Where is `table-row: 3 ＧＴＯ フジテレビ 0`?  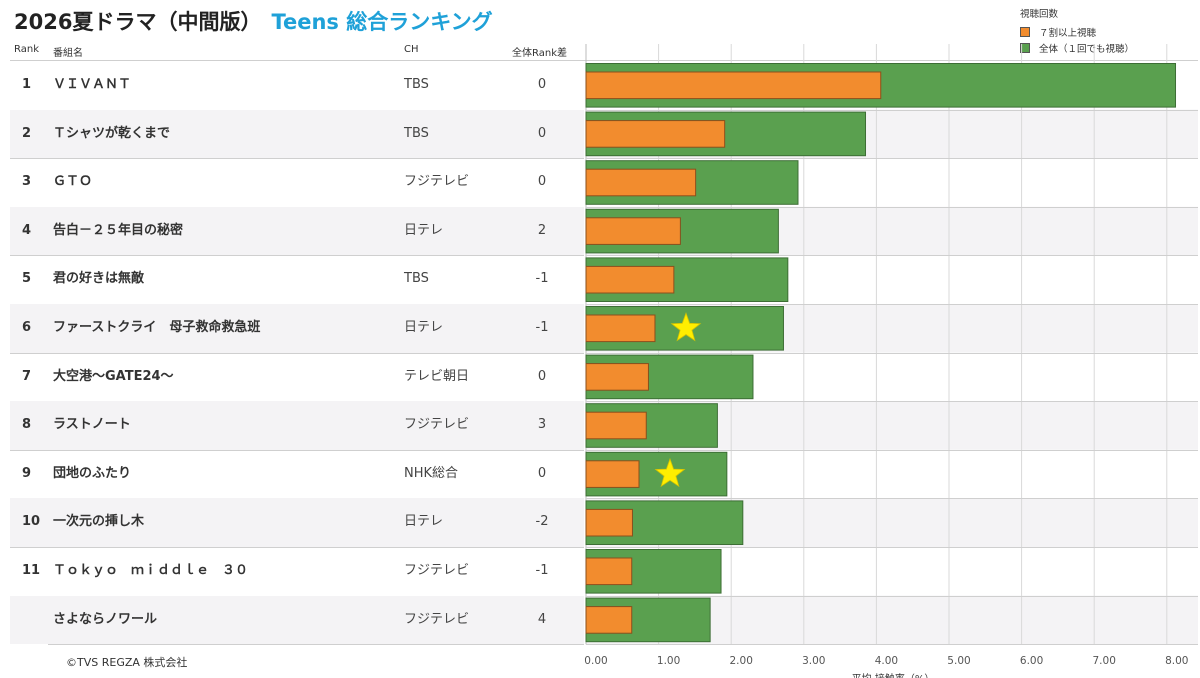 table-row: 3 ＧＴＯ フジテレビ 0 is located at coordinates (297, 182).